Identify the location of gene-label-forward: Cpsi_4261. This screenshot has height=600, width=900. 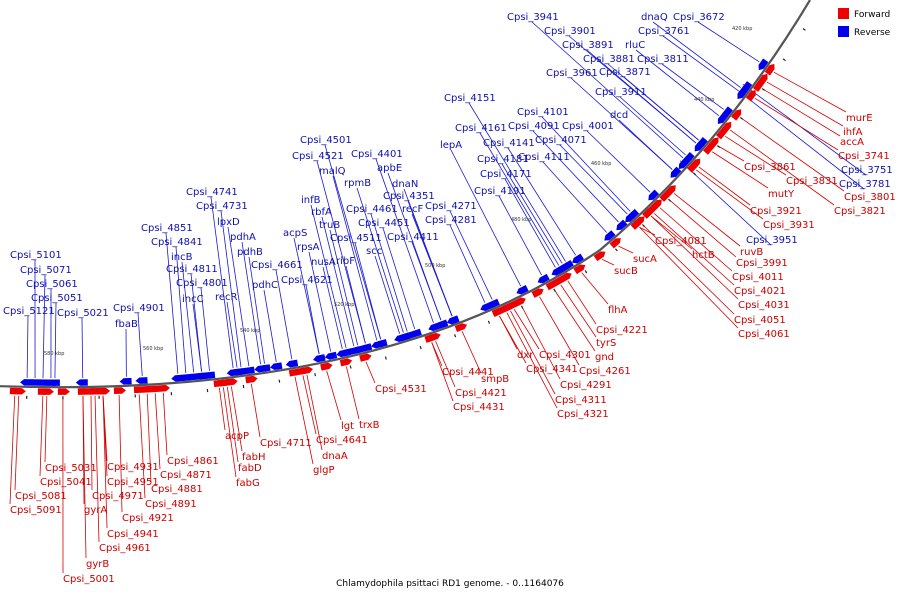
(605, 371).